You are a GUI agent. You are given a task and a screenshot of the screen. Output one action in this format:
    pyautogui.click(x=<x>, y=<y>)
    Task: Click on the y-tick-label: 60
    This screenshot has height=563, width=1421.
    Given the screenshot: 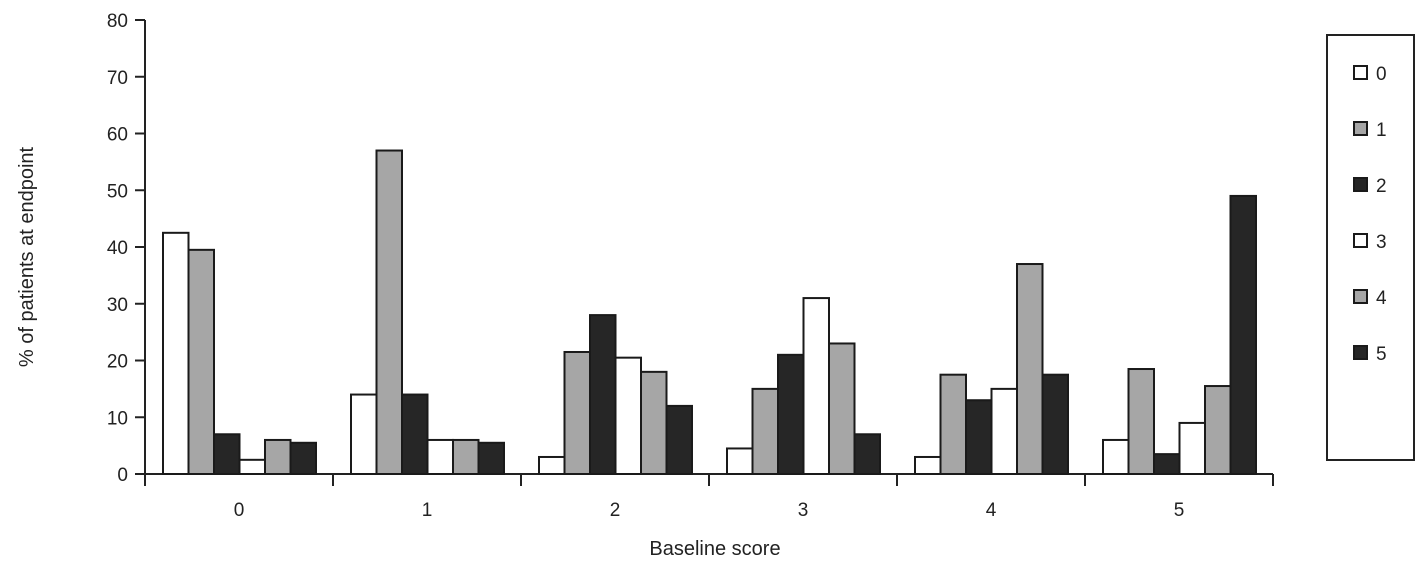 What is the action you would take?
    pyautogui.click(x=117, y=135)
    